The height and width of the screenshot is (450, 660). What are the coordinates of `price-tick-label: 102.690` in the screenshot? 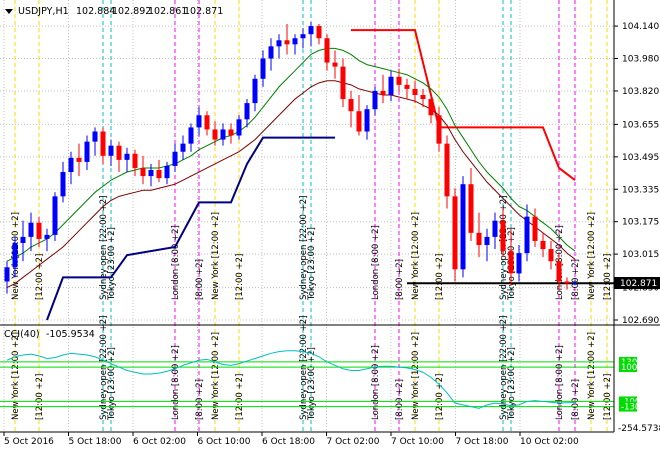 It's located at (640, 321).